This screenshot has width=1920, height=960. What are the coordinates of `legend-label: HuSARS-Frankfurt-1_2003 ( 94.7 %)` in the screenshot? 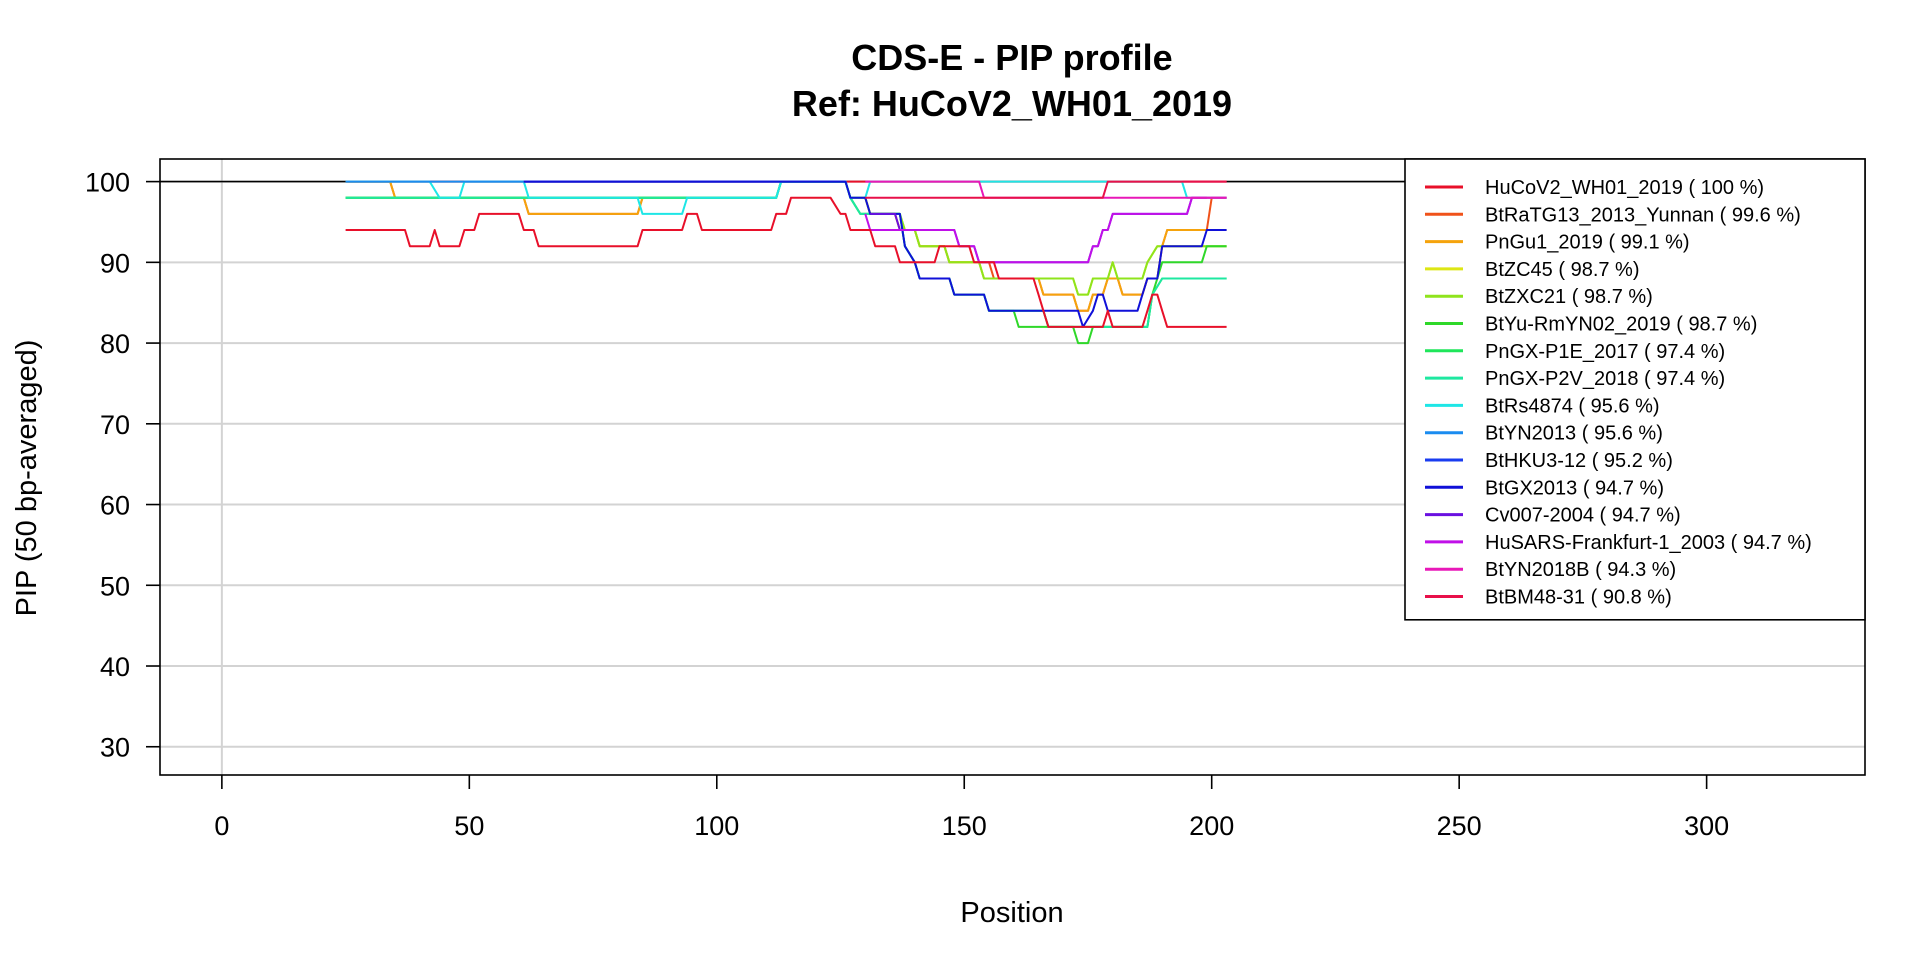 It's located at (1648, 543).